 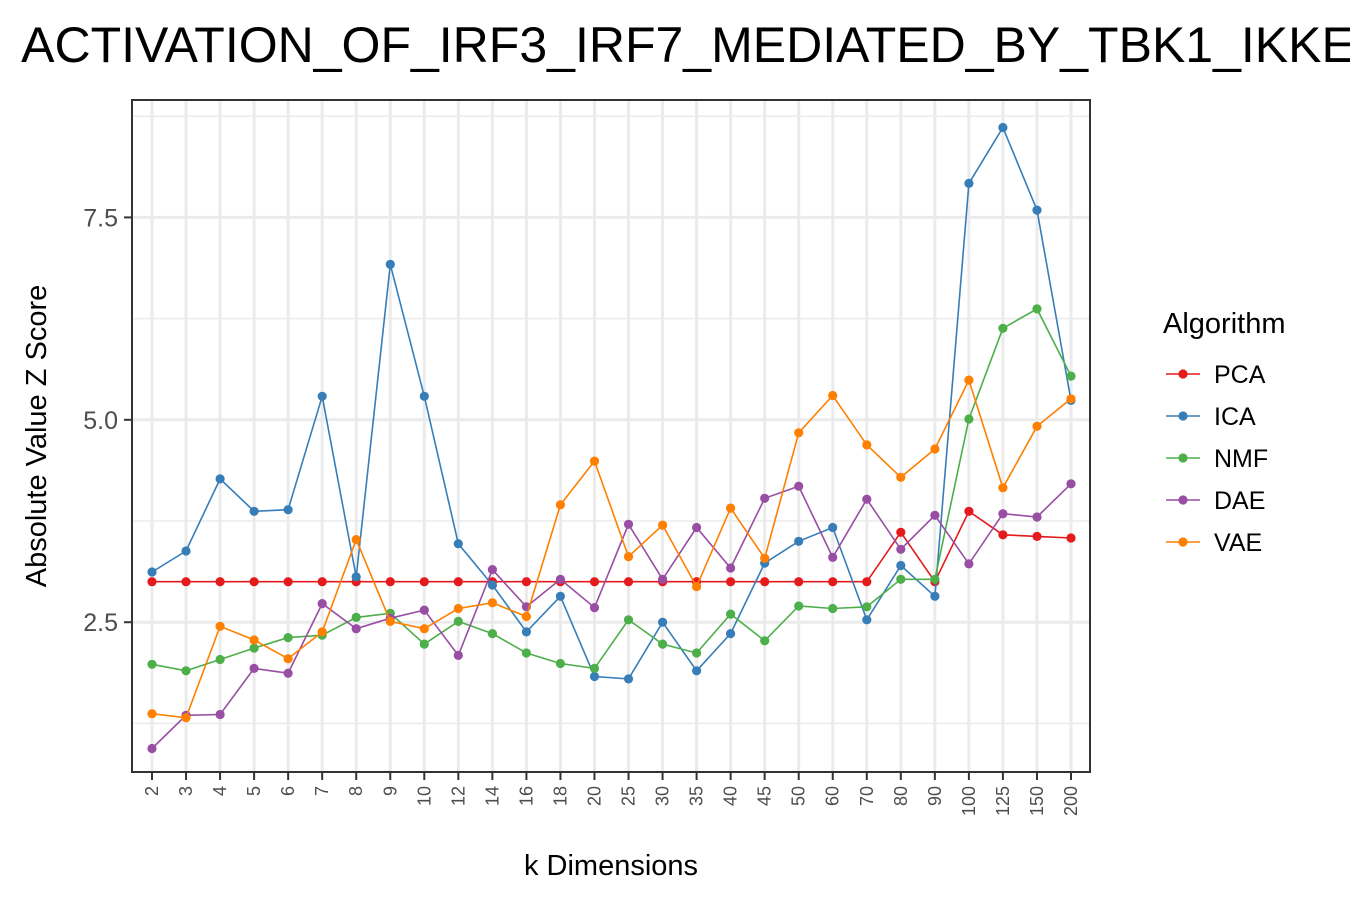 What do you see at coordinates (765, 796) in the screenshot?
I see `x-tick-label: 45` at bounding box center [765, 796].